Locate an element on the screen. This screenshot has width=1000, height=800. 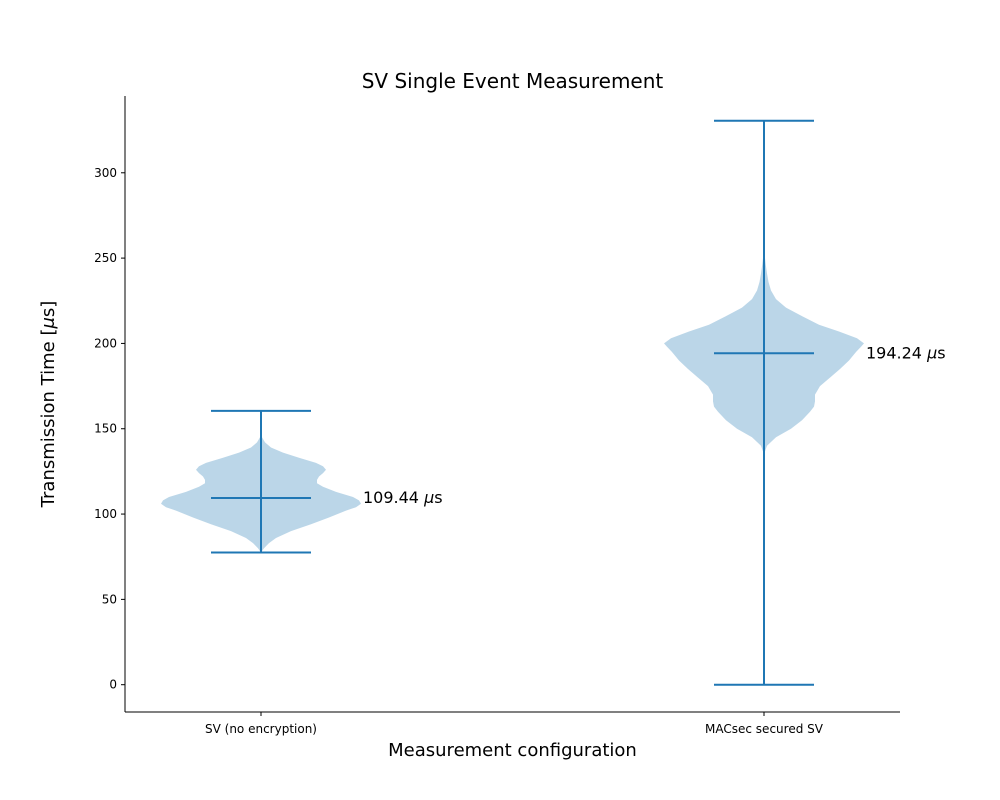
mean-annotation: 194.24 μs is located at coordinates (906, 352).